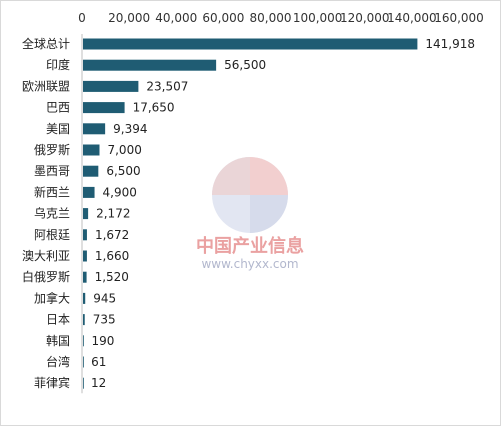 The width and height of the screenshot is (501, 426). What do you see at coordinates (58, 340) in the screenshot?
I see `category-label: 韩国` at bounding box center [58, 340].